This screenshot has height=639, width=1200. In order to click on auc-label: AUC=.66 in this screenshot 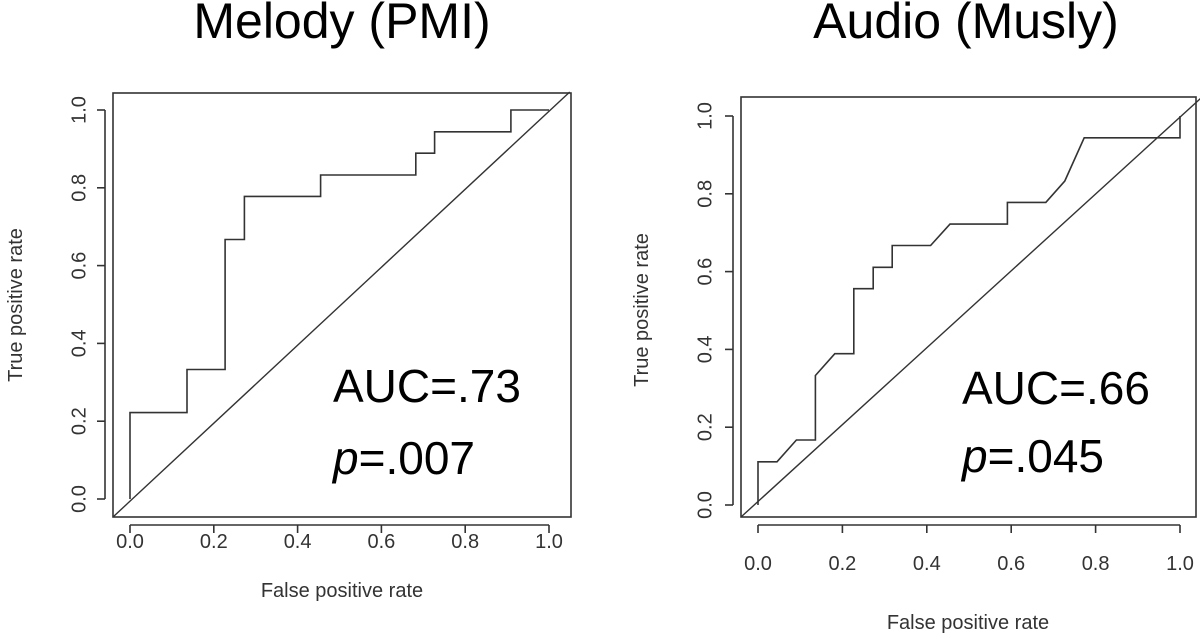, I will do `click(1056, 388)`.